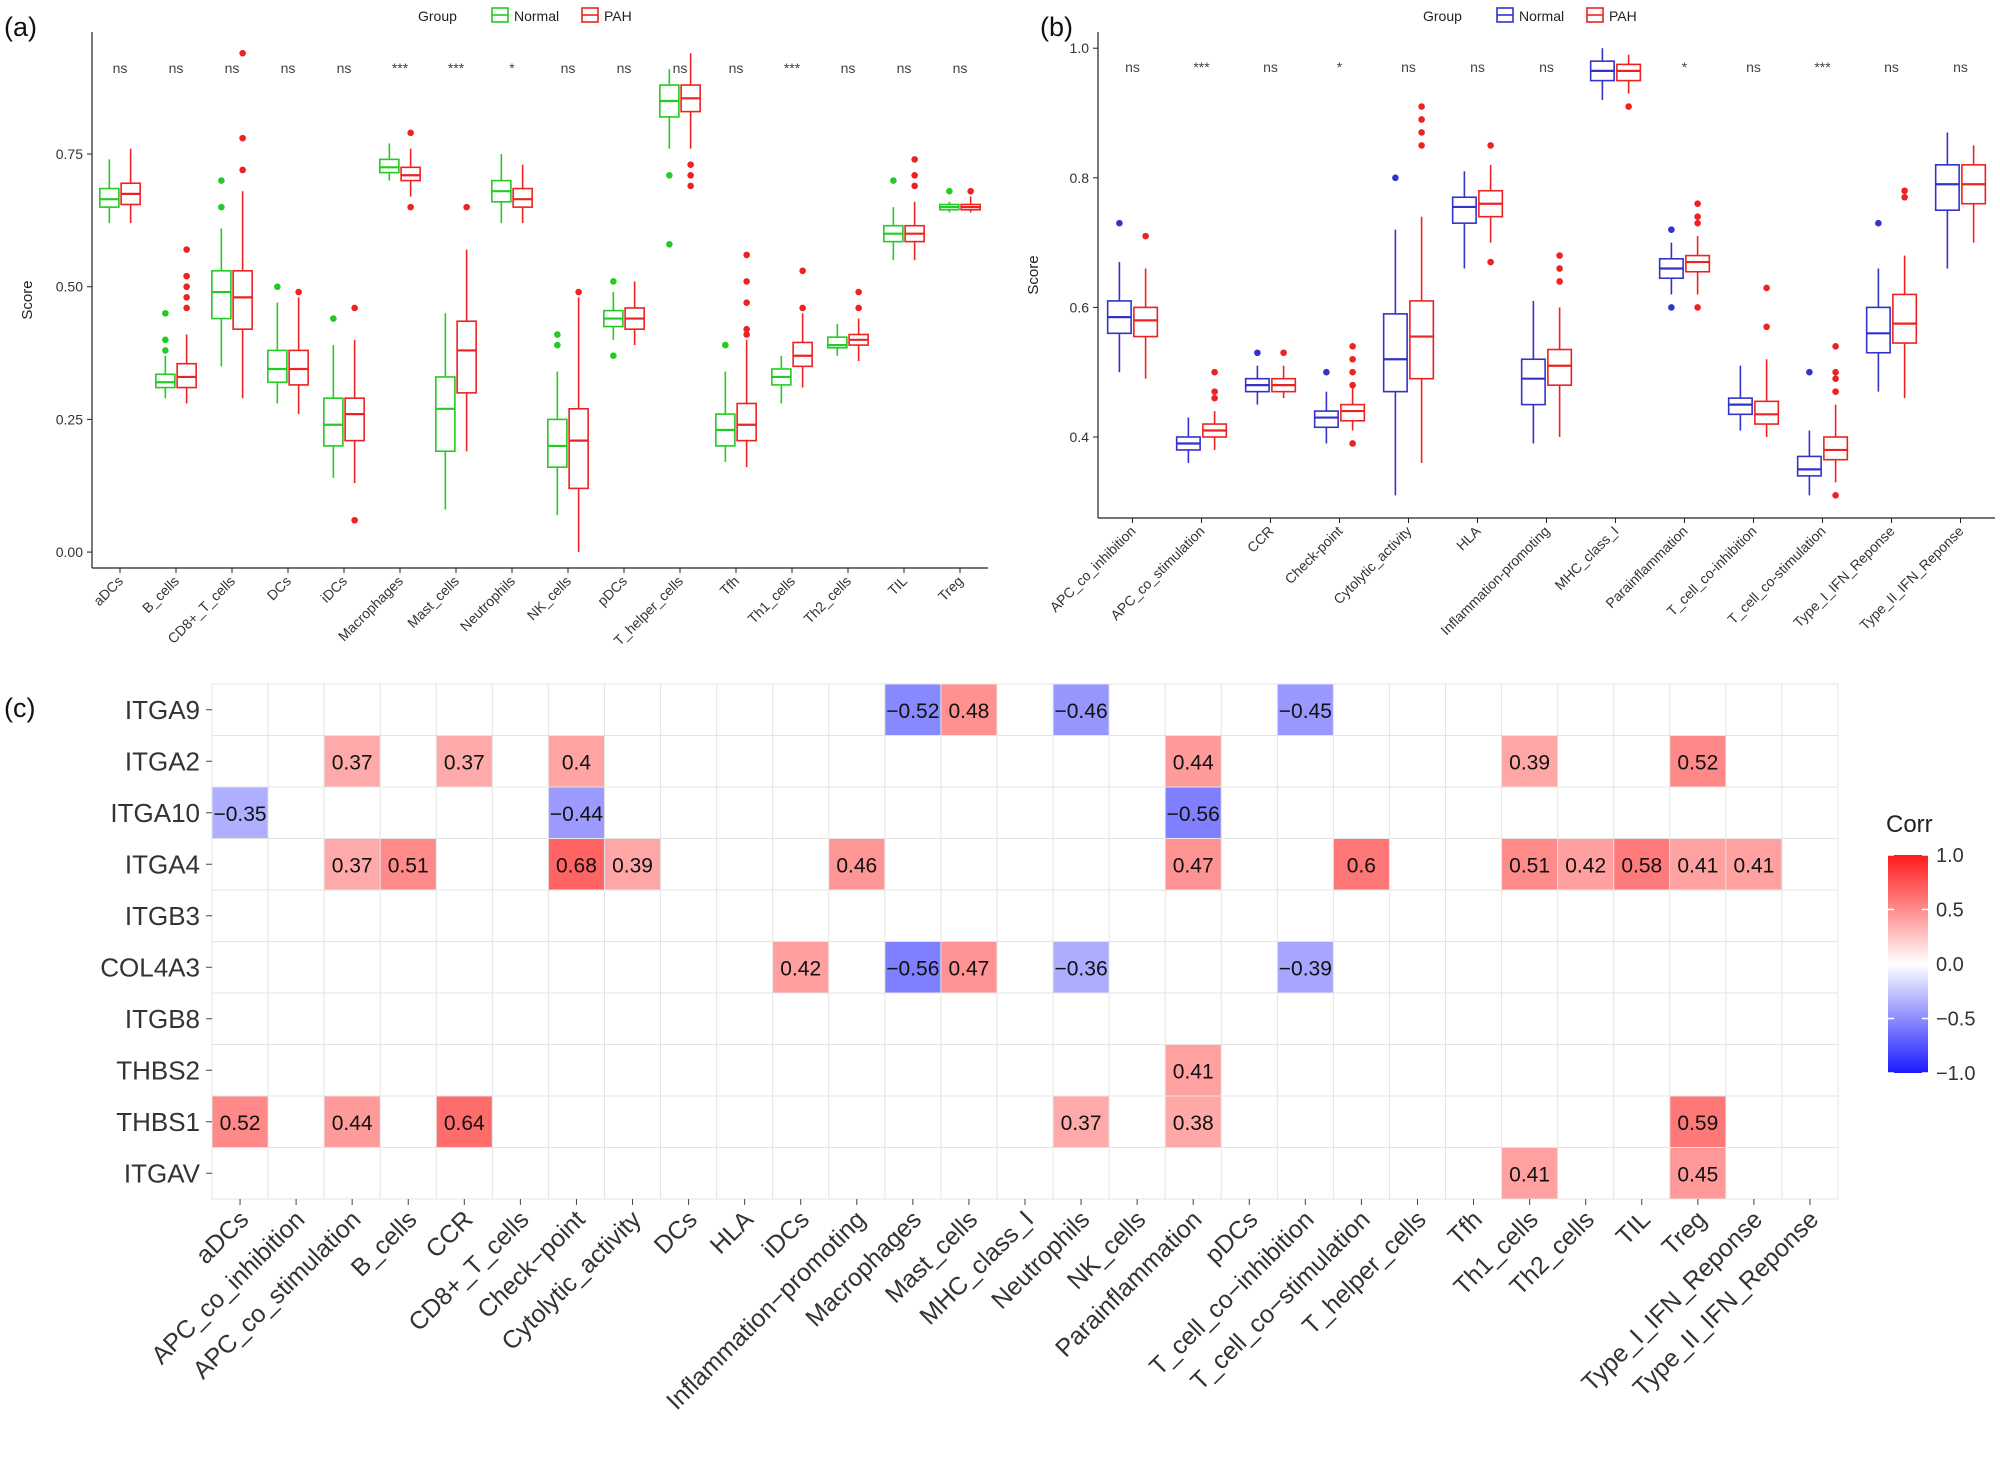  I want to click on y-tick-label: 0.50, so click(69, 287).